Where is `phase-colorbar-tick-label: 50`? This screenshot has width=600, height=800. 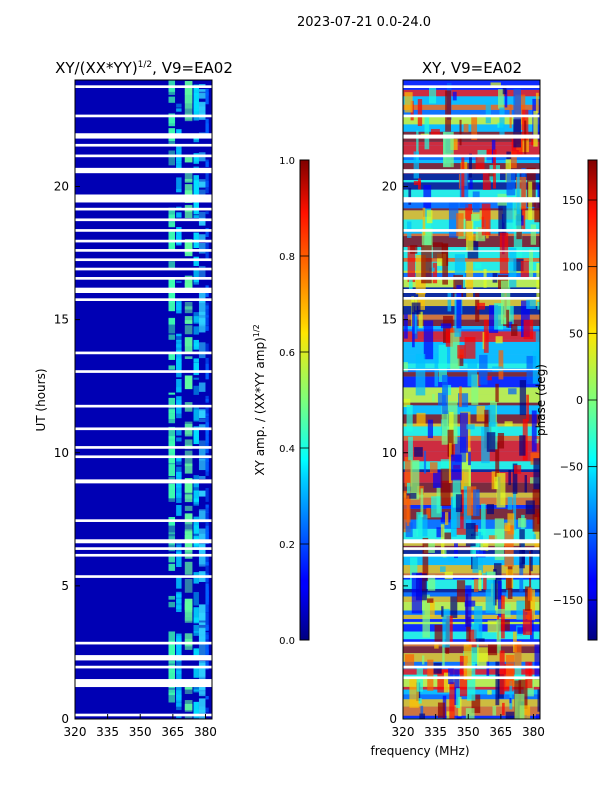 phase-colorbar-tick-label: 50 is located at coordinates (576, 333).